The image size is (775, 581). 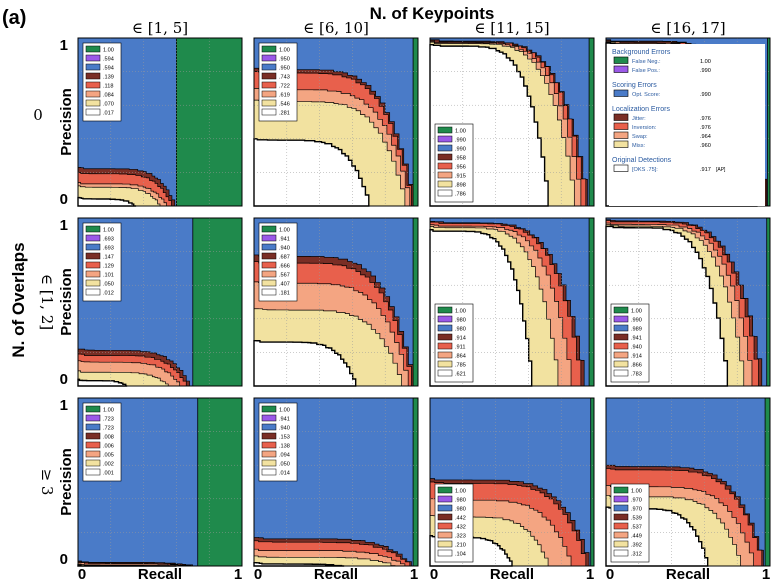 I want to click on y-tick-label: 1, so click(x=64, y=405).